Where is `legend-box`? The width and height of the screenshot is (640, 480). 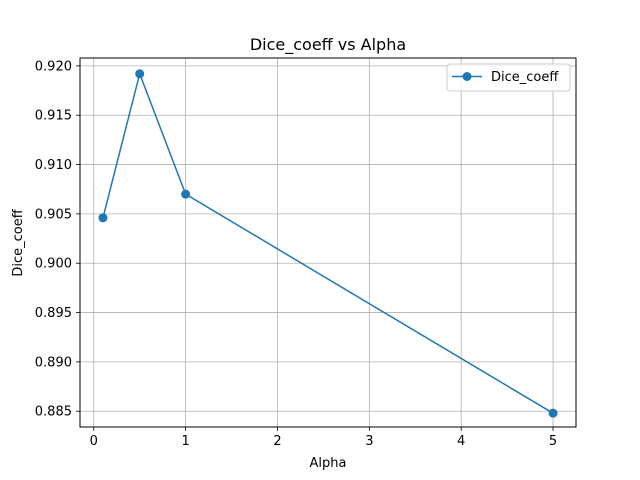 legend-box is located at coordinates (508, 77).